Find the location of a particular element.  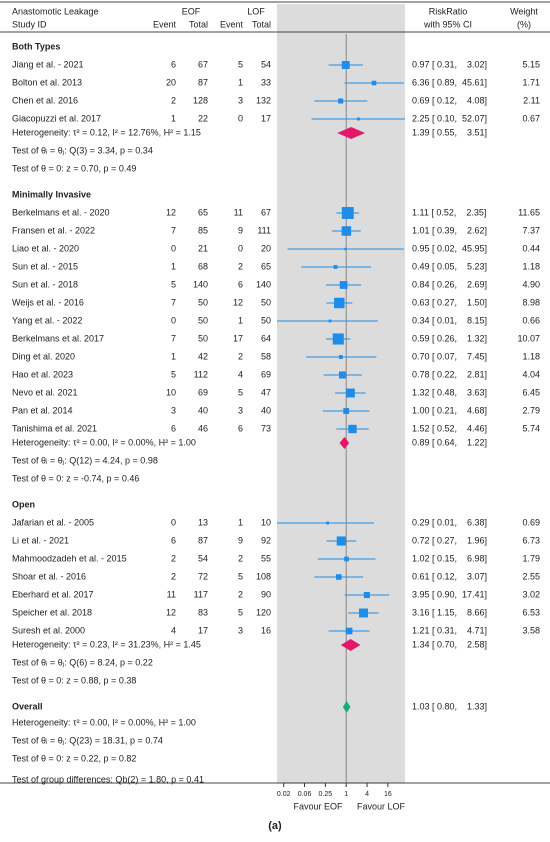

count: 72 is located at coordinates (203, 576).